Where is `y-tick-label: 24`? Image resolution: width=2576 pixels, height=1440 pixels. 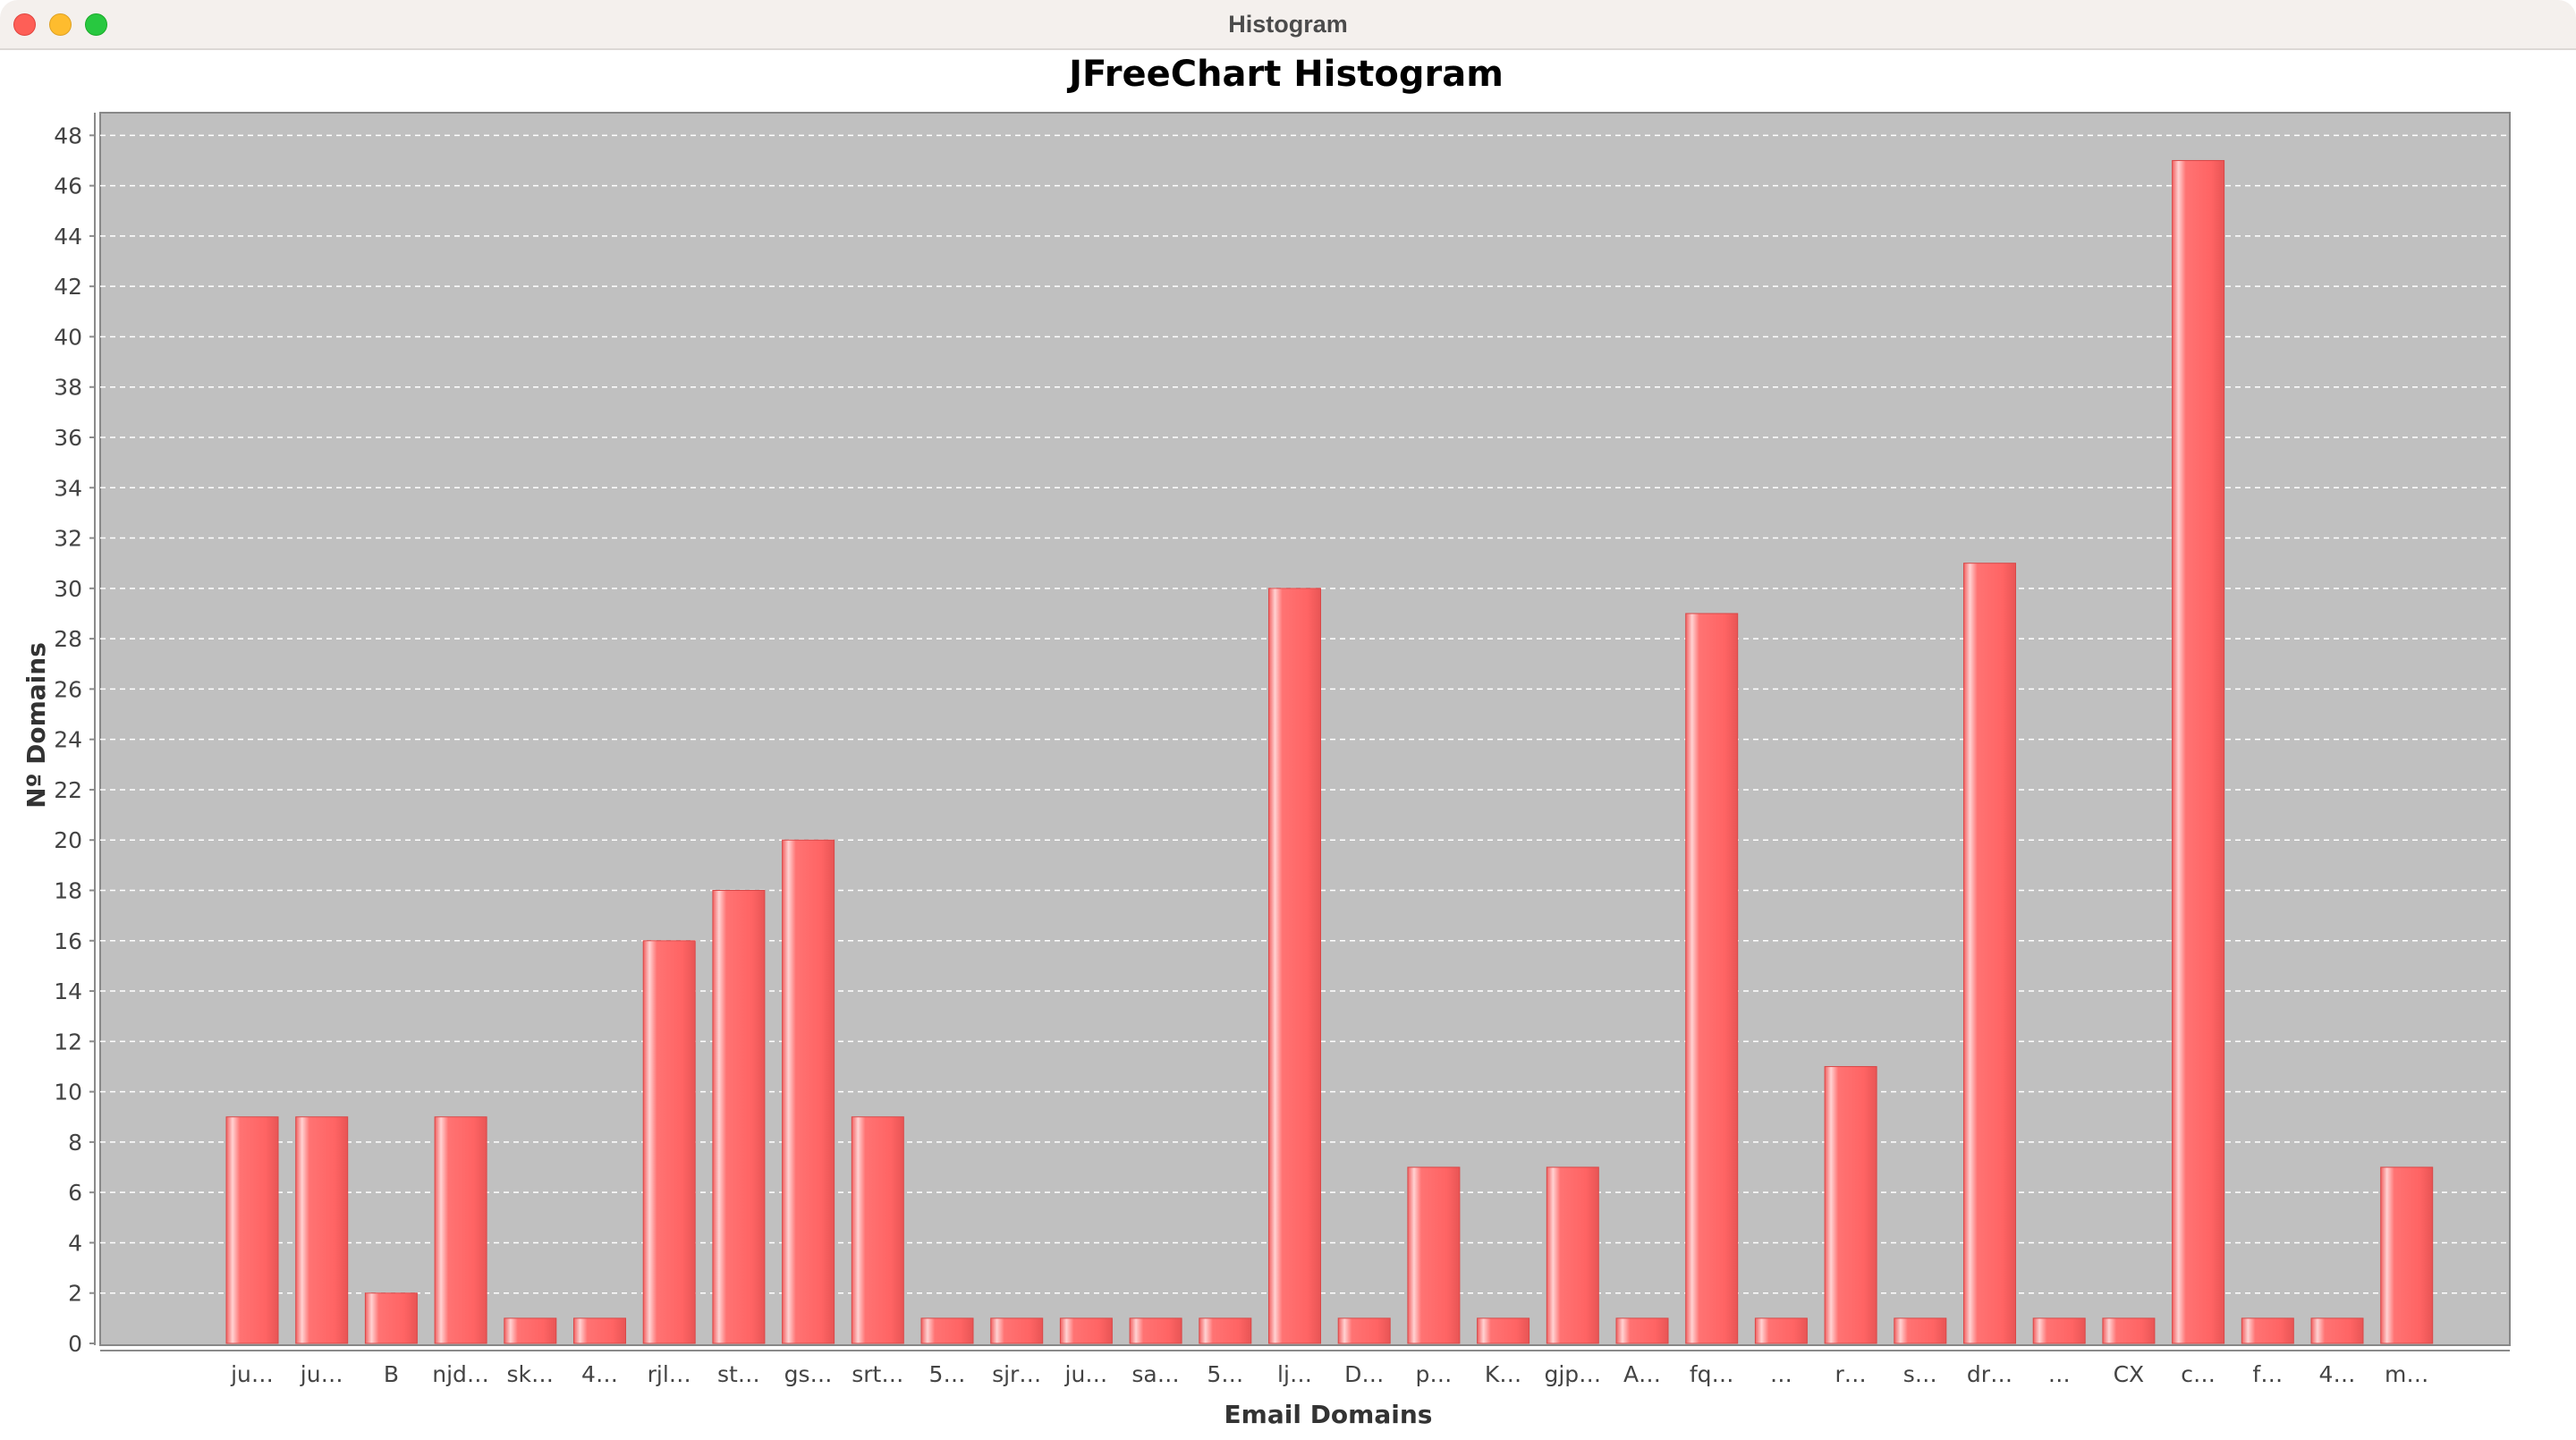 y-tick-label: 24 is located at coordinates (68, 740).